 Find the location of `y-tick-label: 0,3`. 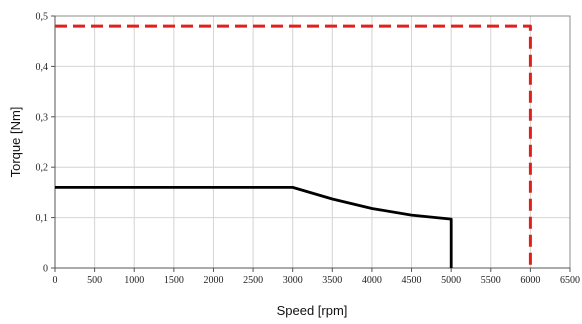

y-tick-label: 0,3 is located at coordinates (42, 117).